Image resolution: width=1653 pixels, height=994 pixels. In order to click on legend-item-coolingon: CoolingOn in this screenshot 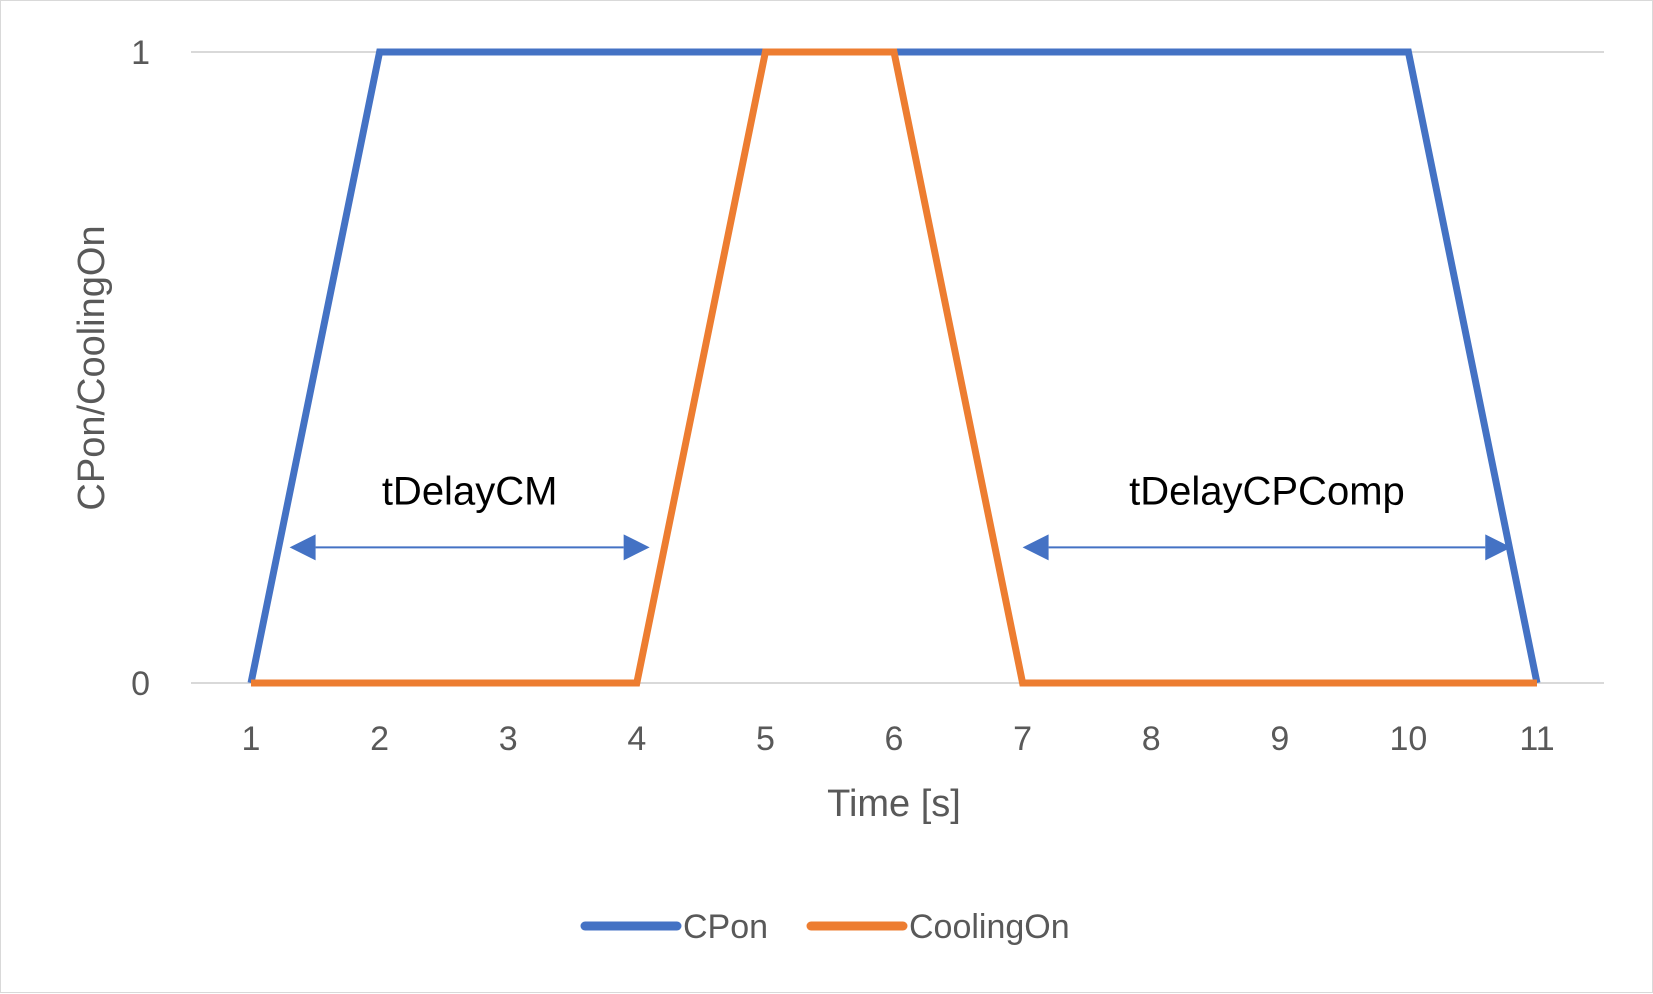, I will do `click(938, 927)`.